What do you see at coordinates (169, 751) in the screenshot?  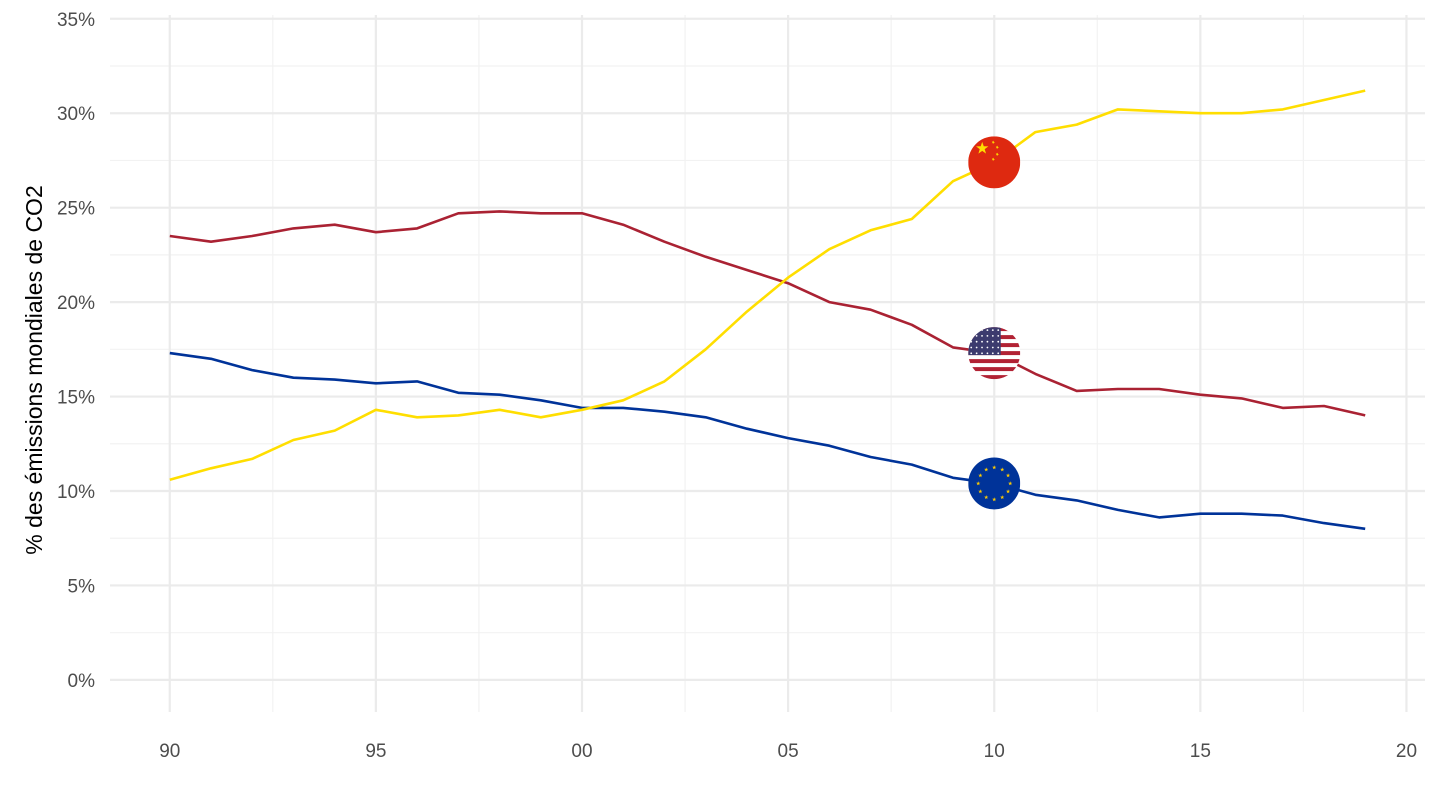 I see `x-tick-label: 90` at bounding box center [169, 751].